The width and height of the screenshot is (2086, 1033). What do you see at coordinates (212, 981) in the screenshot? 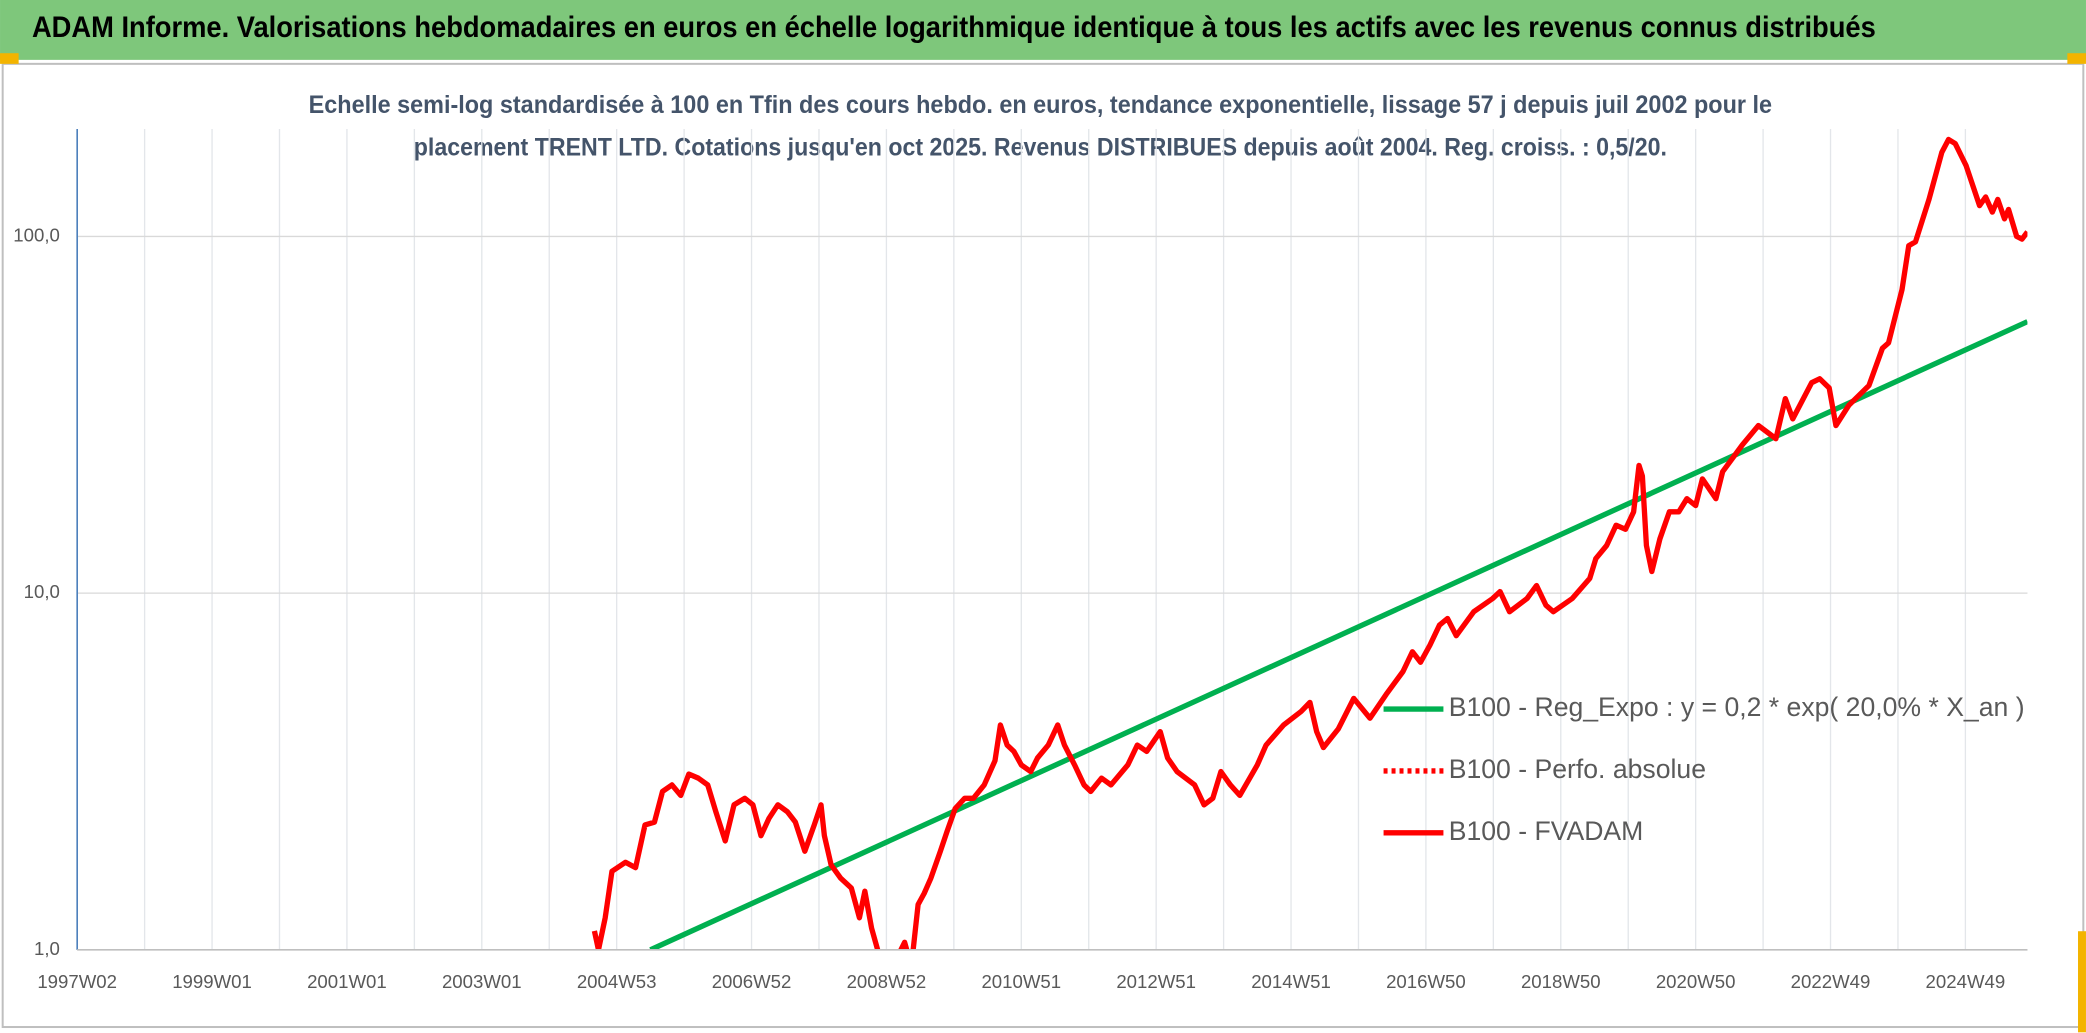
I see `x-tick-label: 1999W01` at bounding box center [212, 981].